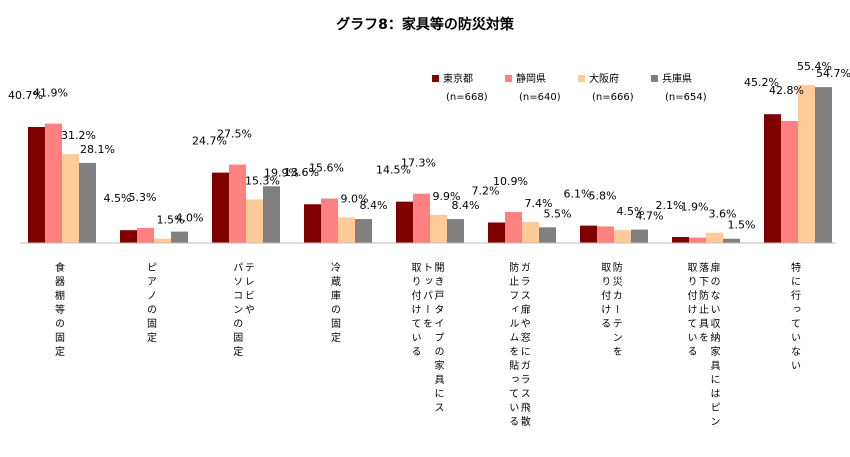 This screenshot has height=457, width=850. What do you see at coordinates (179, 237) in the screenshot?
I see `bar-s3-c1` at bounding box center [179, 237].